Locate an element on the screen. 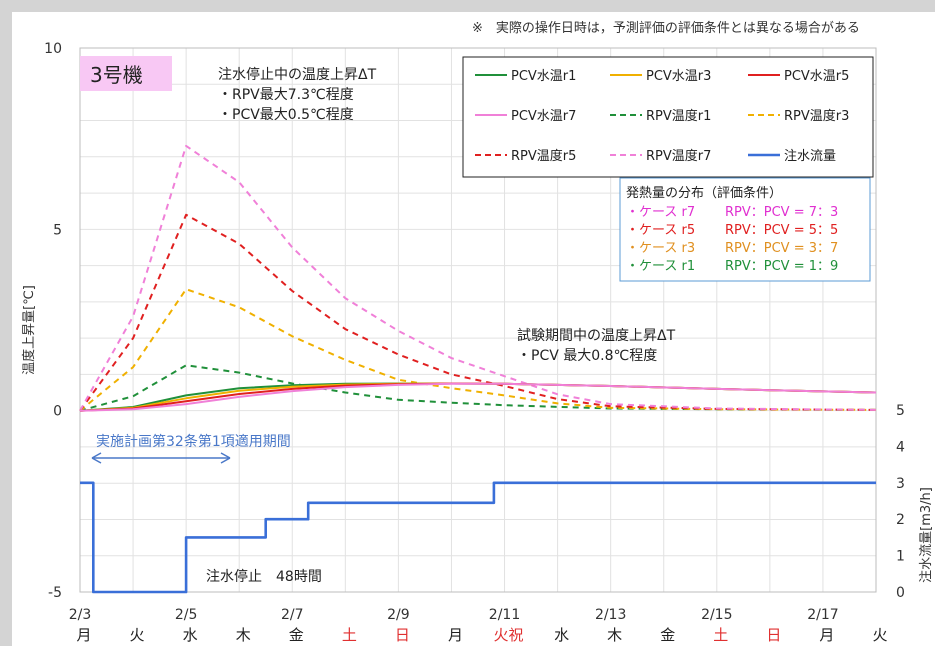 Image resolution: width=935 pixels, height=650 pixels. y-tick-label: 5 is located at coordinates (57, 230).